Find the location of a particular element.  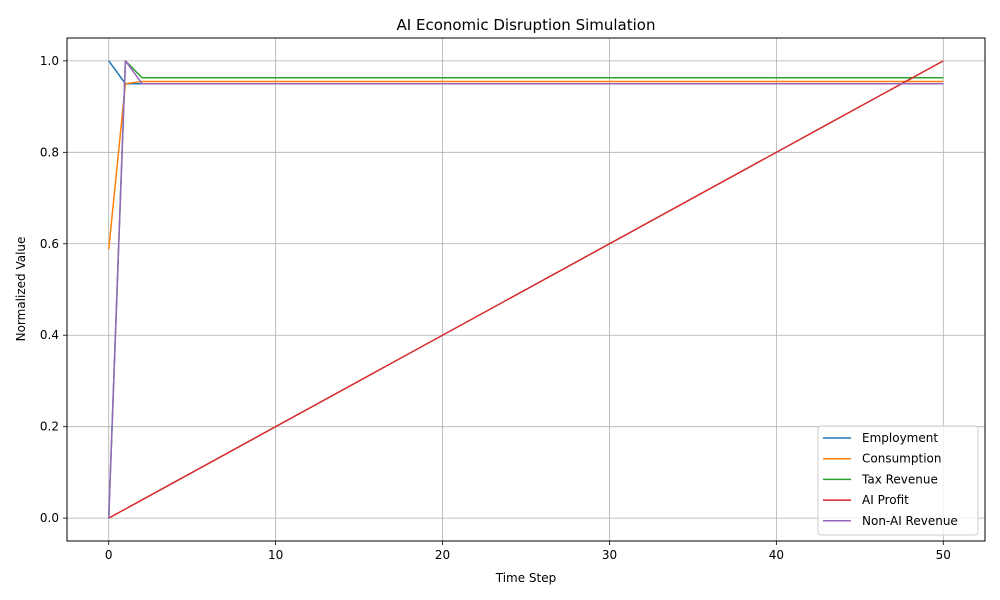

y-tick-label: 0.6 is located at coordinates (49, 244).